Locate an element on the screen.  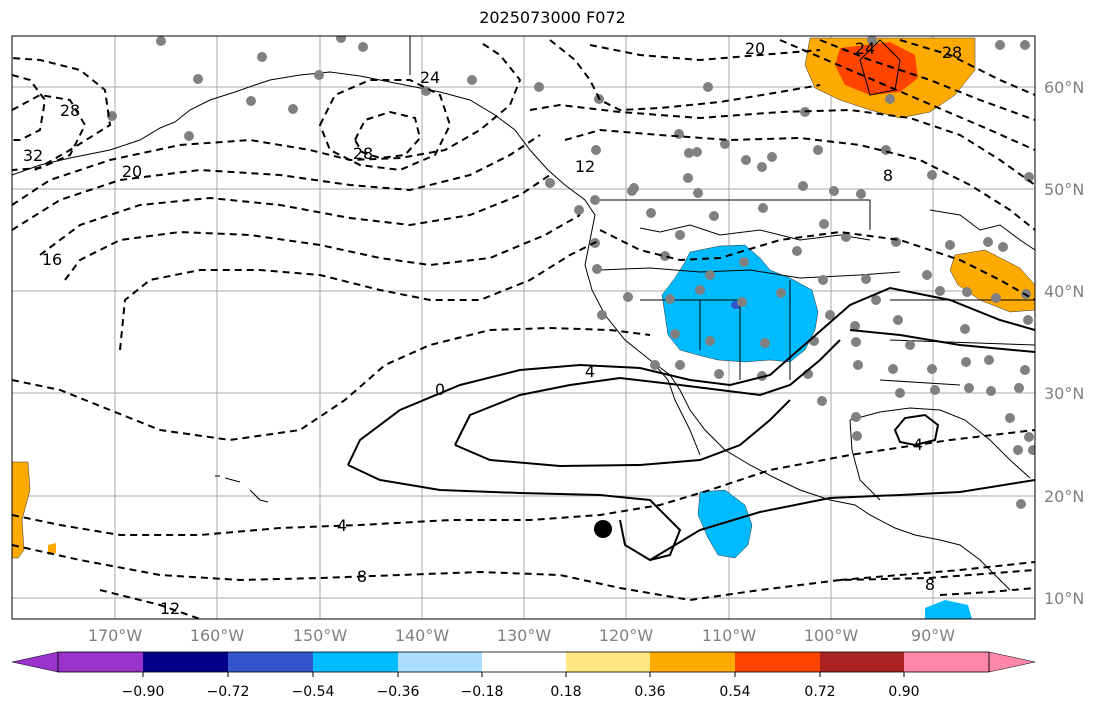
anomaly-region-southeast is located at coordinates (948, 609).